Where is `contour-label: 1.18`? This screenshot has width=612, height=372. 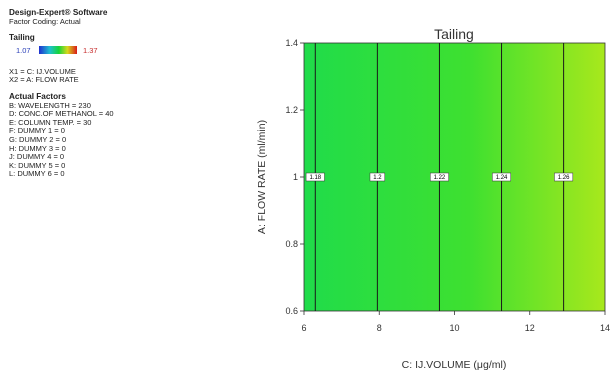
contour-label: 1.18 is located at coordinates (315, 178).